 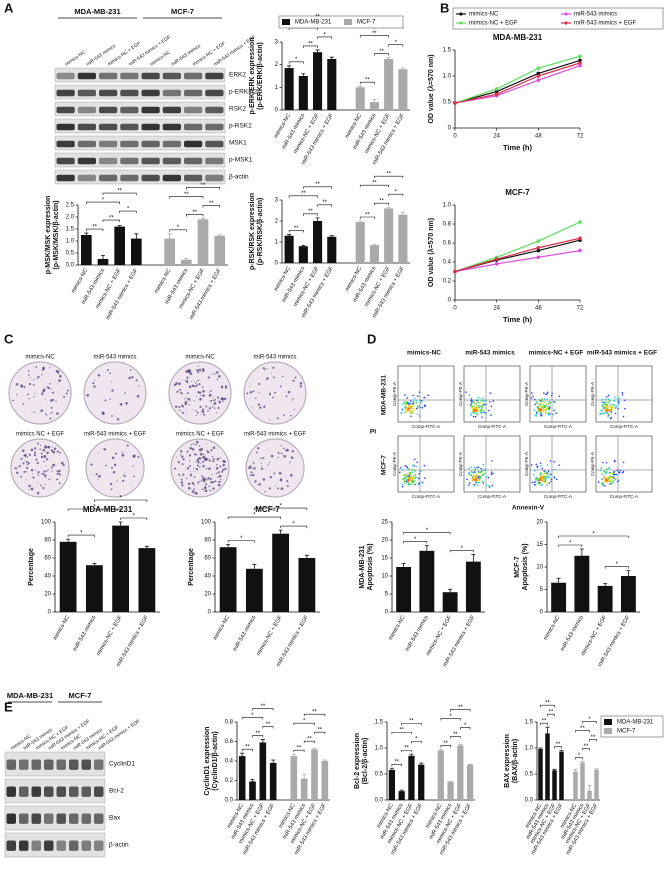 I want to click on dish, so click(x=115, y=393).